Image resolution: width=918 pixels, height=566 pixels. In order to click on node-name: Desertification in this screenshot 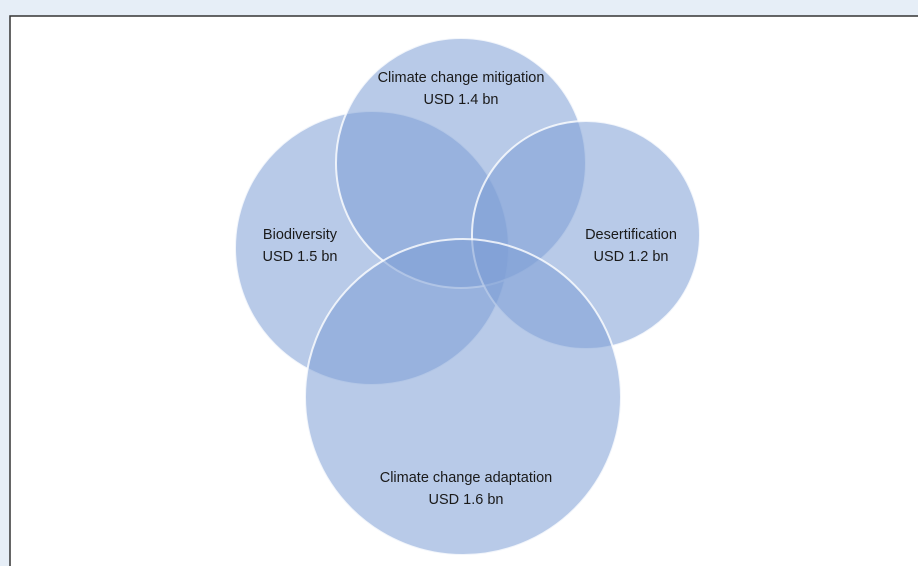, I will do `click(631, 235)`.